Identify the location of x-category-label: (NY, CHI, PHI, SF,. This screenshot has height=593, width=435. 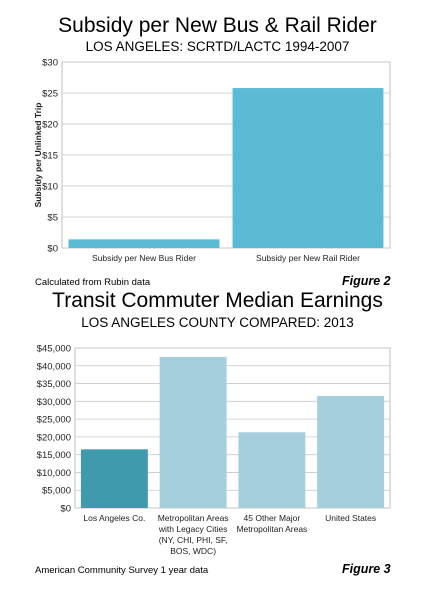
(193, 540).